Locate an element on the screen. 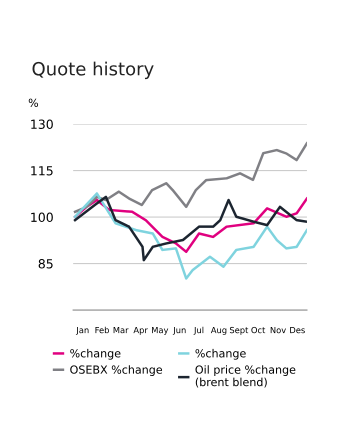  x-tick-label: Nov is located at coordinates (278, 330).